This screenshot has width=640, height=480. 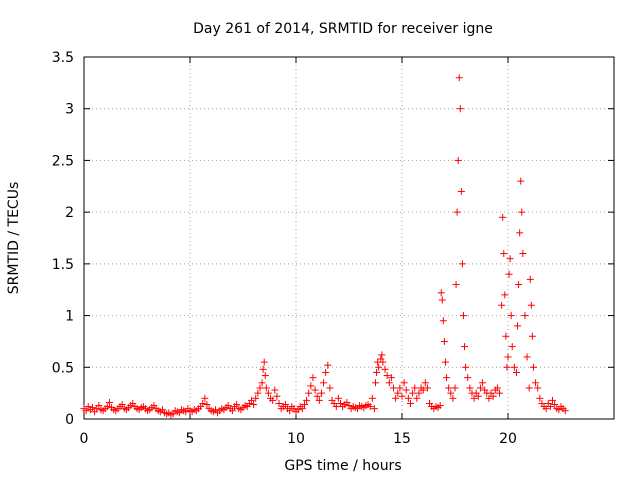 I want to click on y-tick-label: 3, so click(x=69, y=110).